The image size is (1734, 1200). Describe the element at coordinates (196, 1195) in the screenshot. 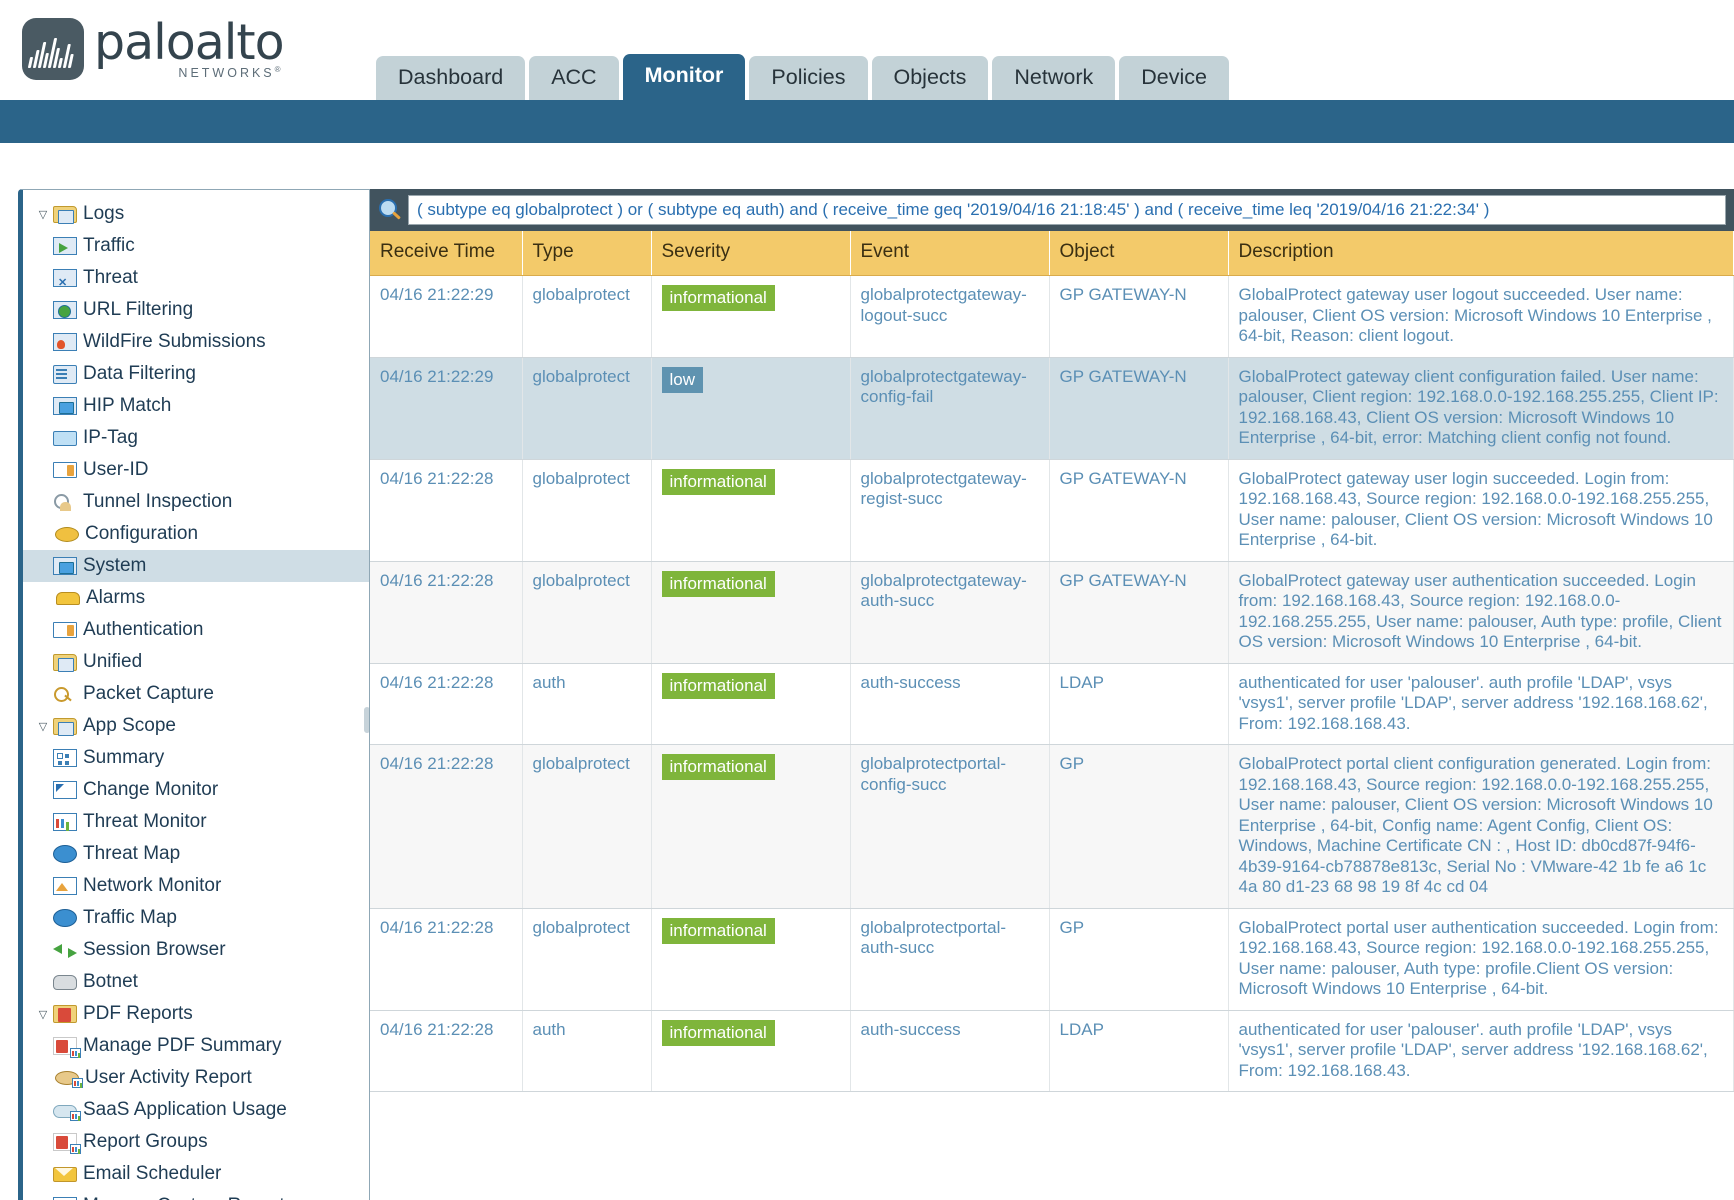

I see `sidebar-item-manage-custom-reports: Manage Custom Reports` at that location.